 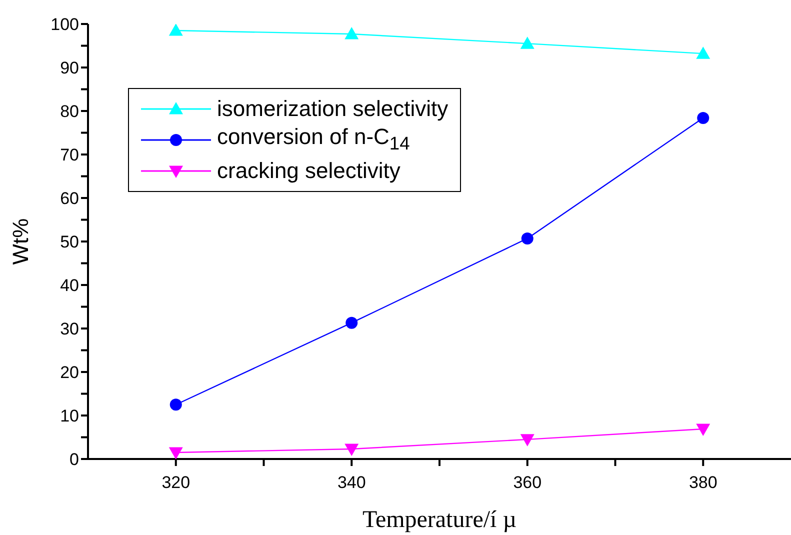 What do you see at coordinates (69, 112) in the screenshot?
I see `y-tick-label: 80` at bounding box center [69, 112].